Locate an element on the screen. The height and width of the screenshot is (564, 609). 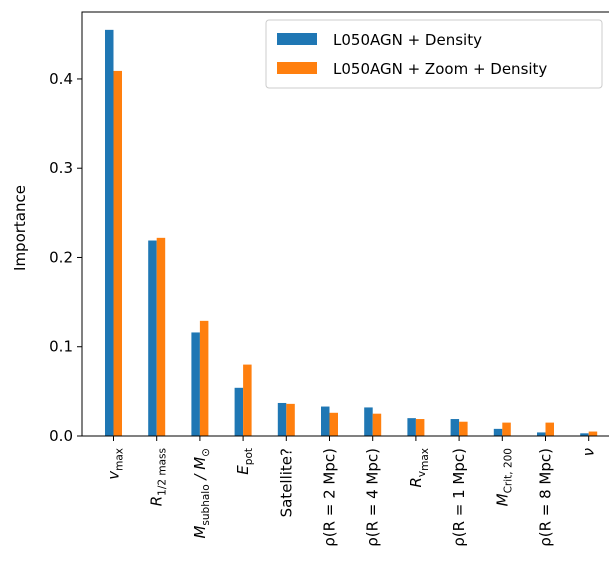
y-tick-label: 0.1 is located at coordinates (61, 347).